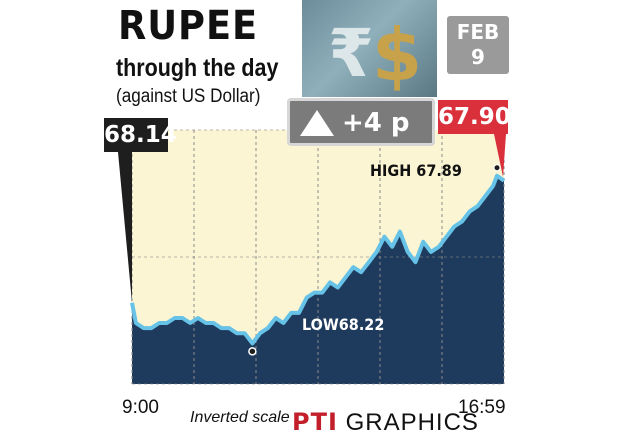 The height and width of the screenshot is (440, 628). Describe the element at coordinates (240, 417) in the screenshot. I see `scale-note: Inverted scale` at that location.